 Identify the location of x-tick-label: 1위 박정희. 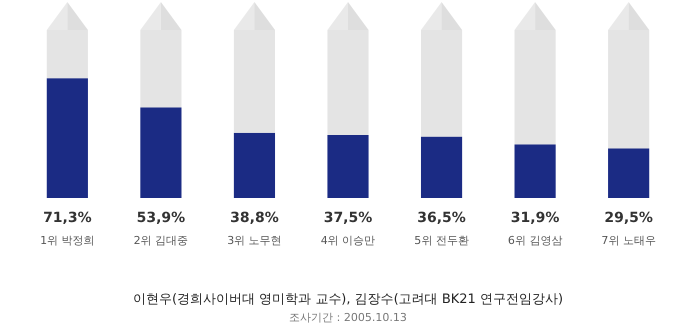
(67, 240).